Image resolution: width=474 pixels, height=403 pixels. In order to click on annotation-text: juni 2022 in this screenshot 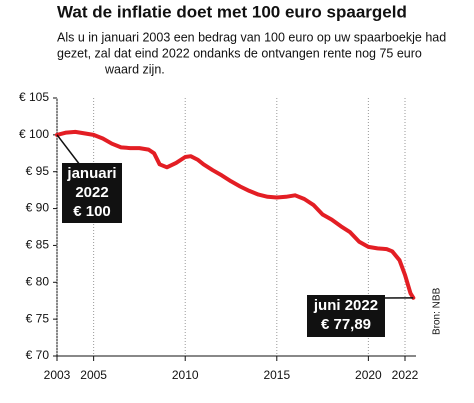, I will do `click(345, 305)`.